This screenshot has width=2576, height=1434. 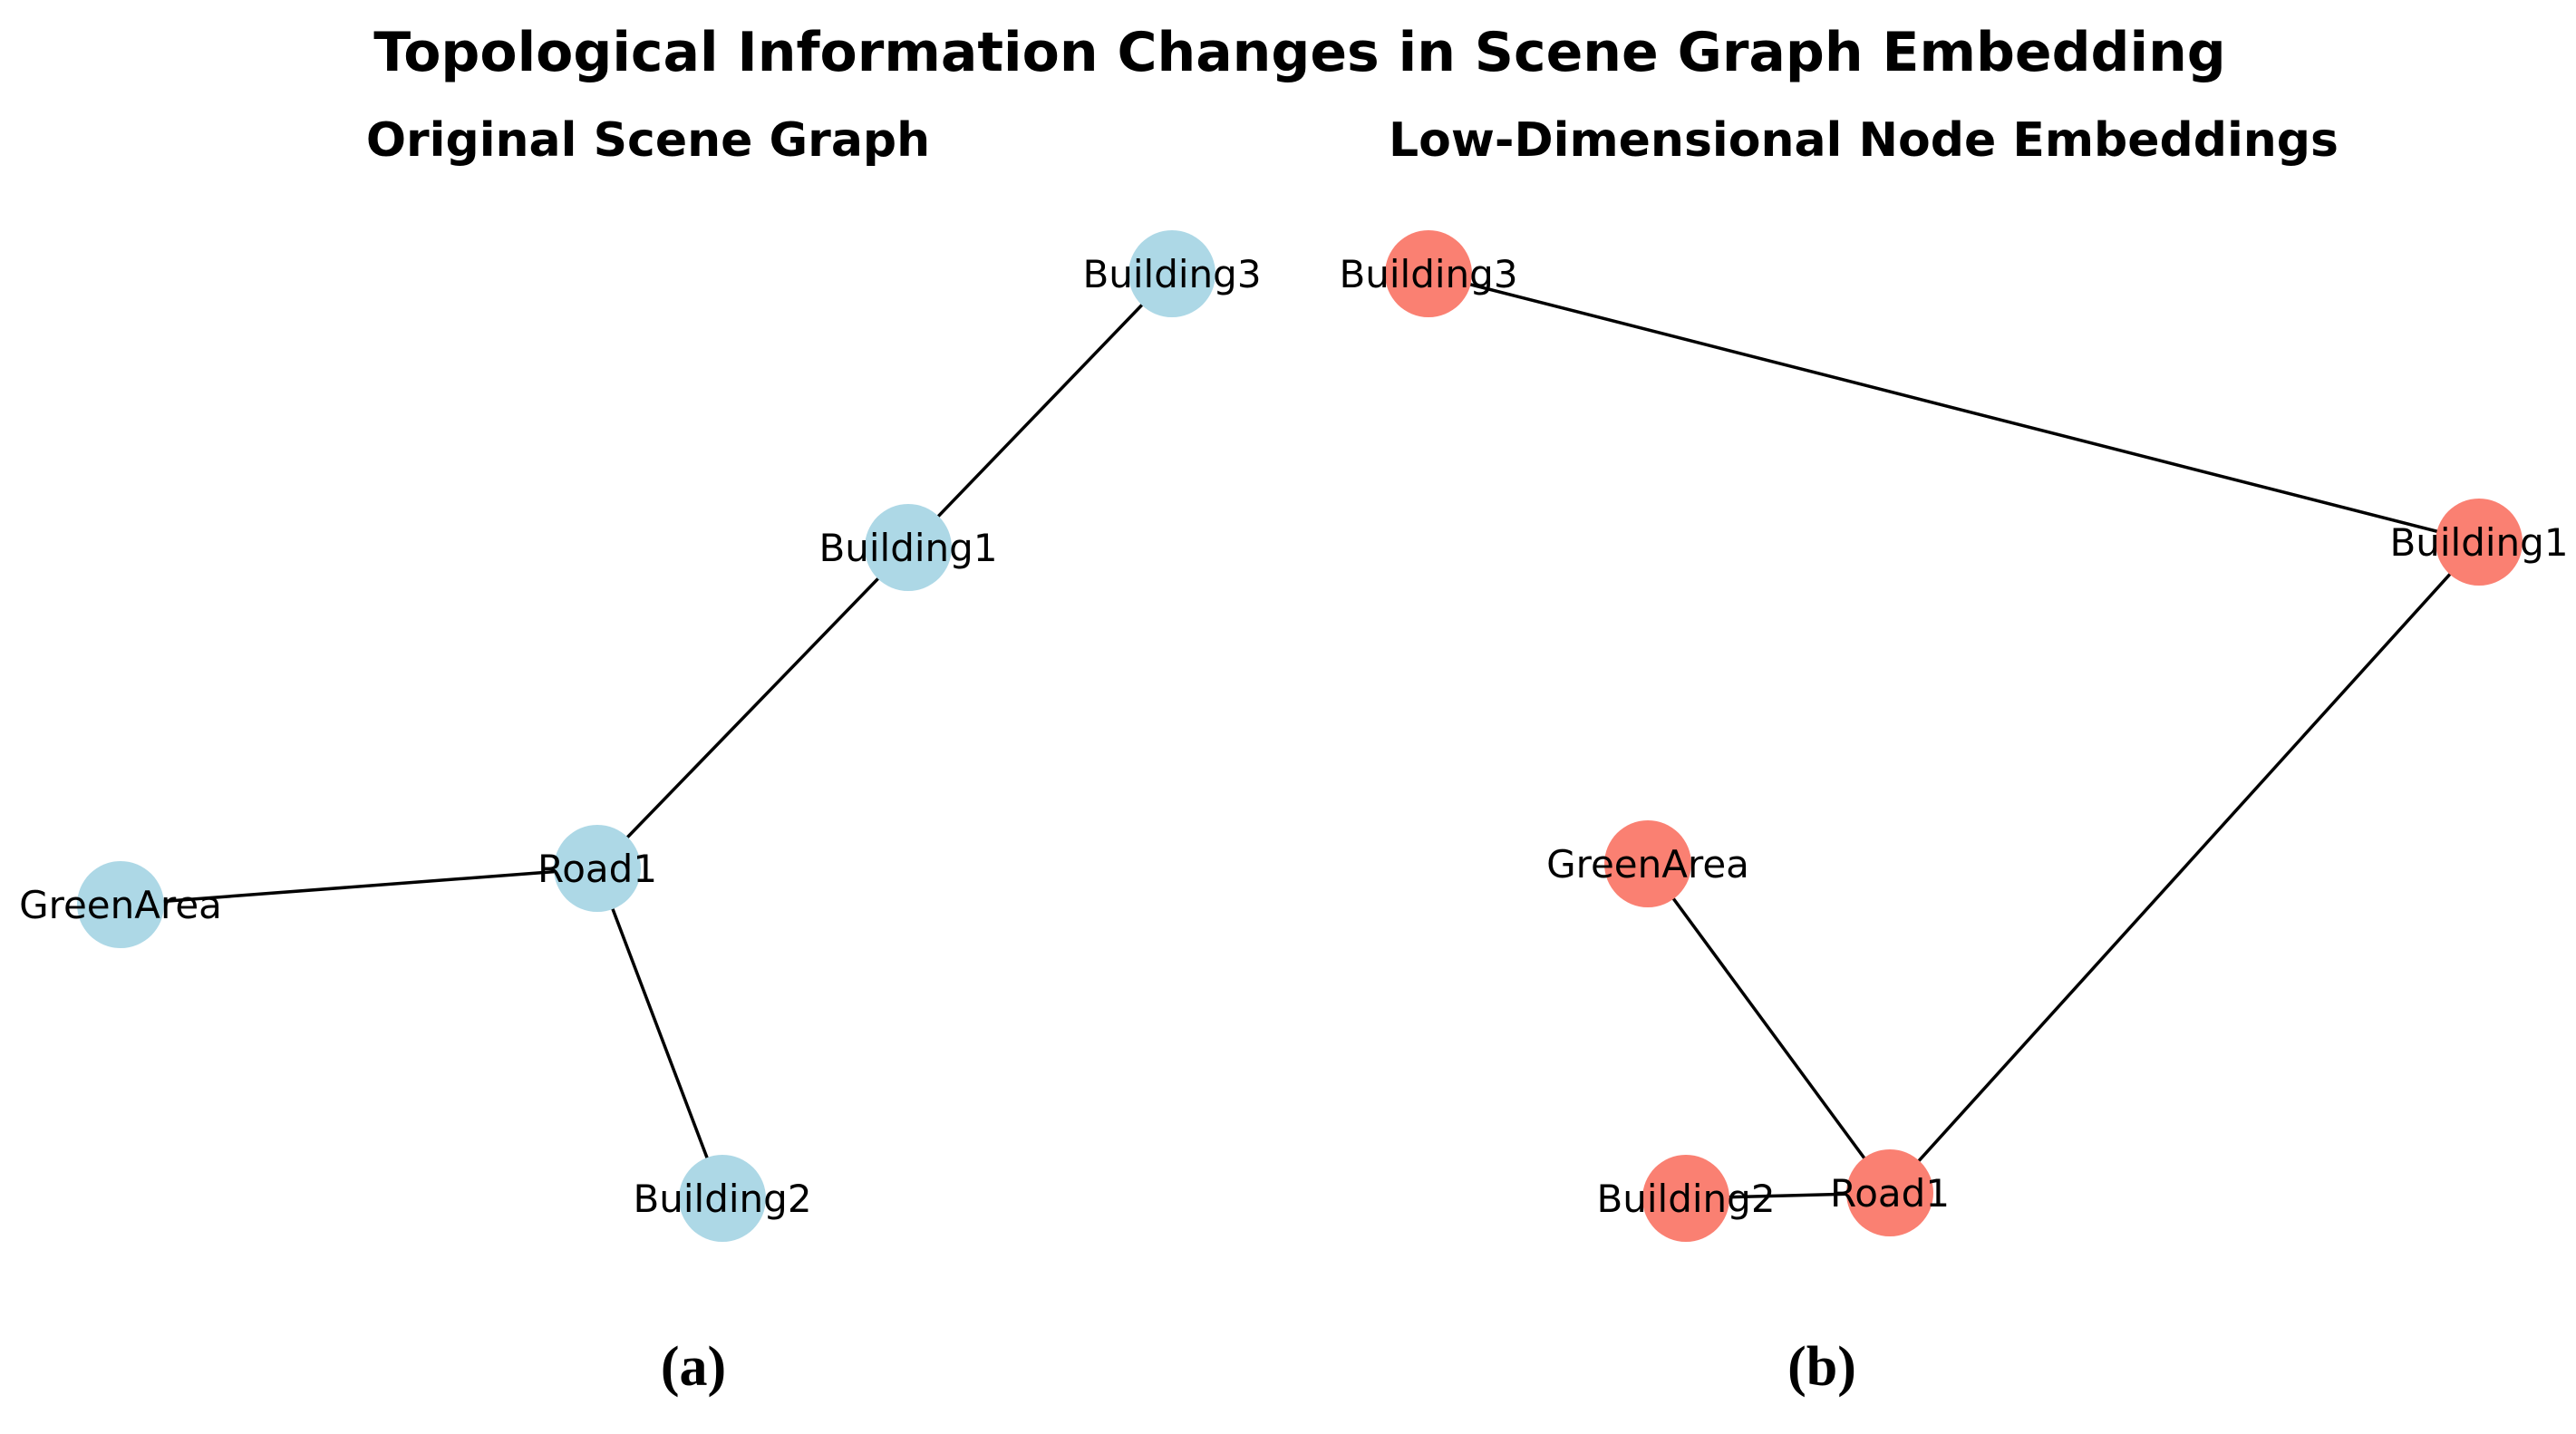 What do you see at coordinates (660, 1033) in the screenshot?
I see `edge-road1-building2` at bounding box center [660, 1033].